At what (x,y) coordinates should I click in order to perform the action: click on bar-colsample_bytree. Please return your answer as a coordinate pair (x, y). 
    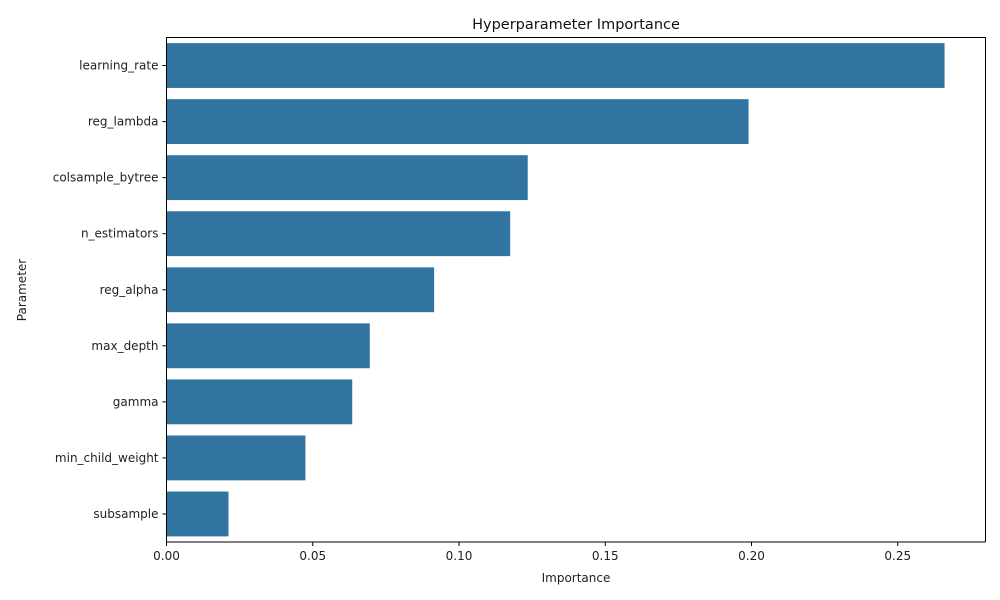
    Looking at the image, I should click on (347, 178).